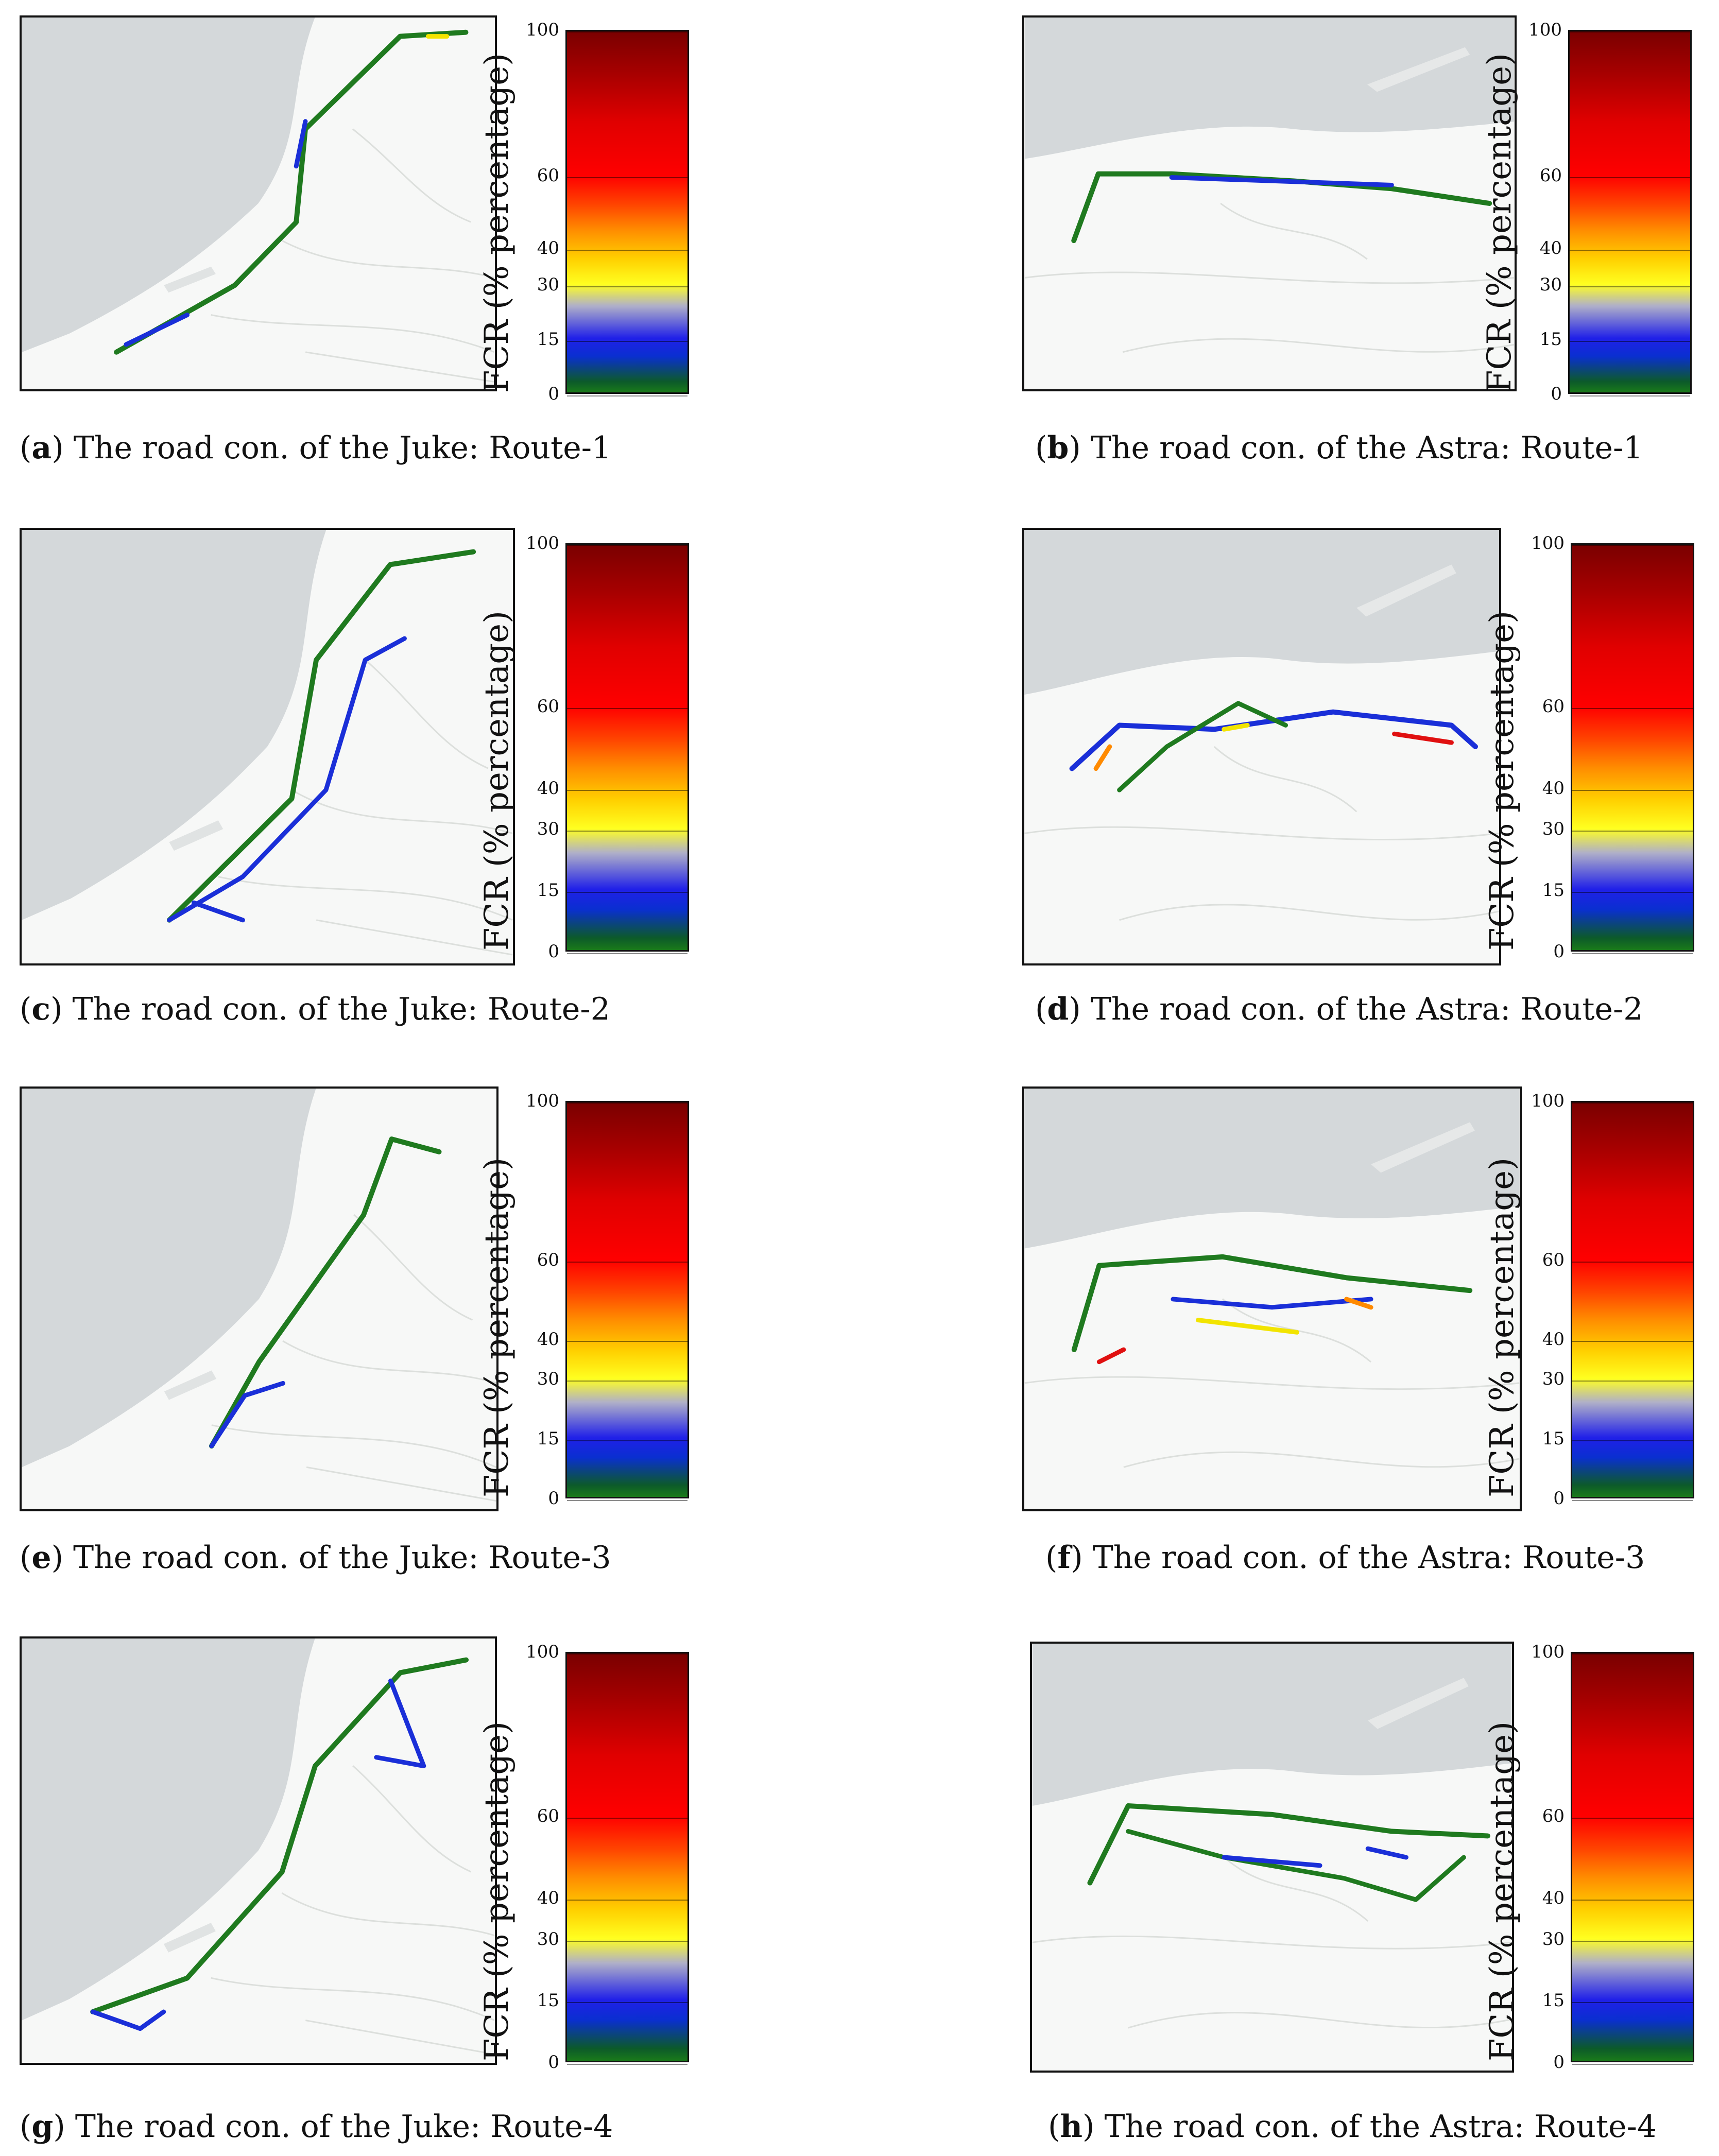 The image size is (1719, 2156). I want to click on panel-letter: e, so click(41, 1558).